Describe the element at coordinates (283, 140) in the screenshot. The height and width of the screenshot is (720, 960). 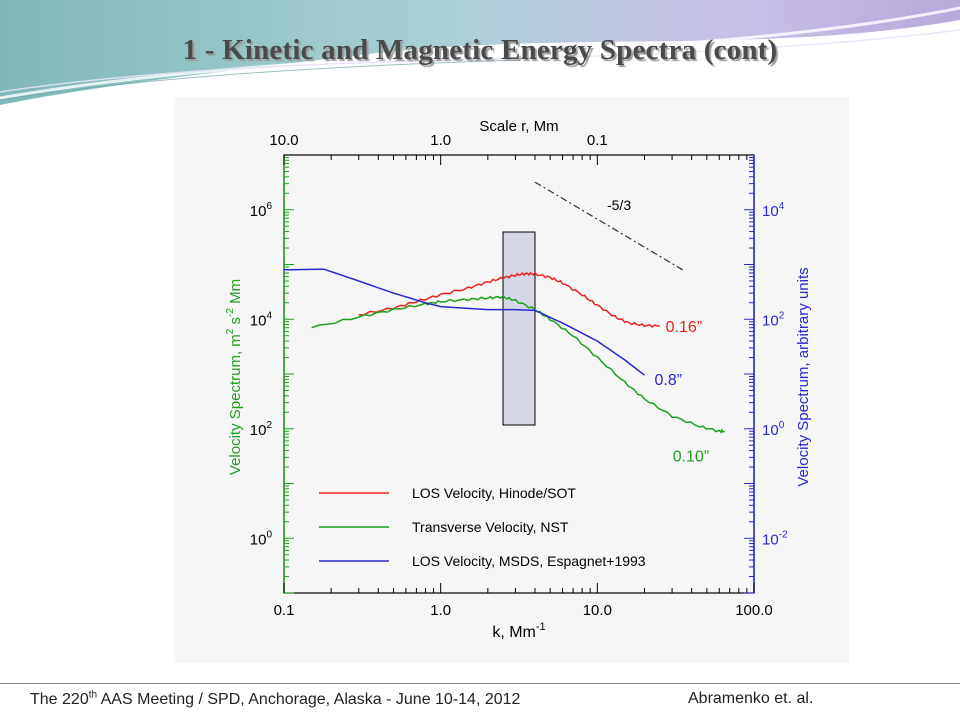
I see `top-tick-label: 10.0` at that location.